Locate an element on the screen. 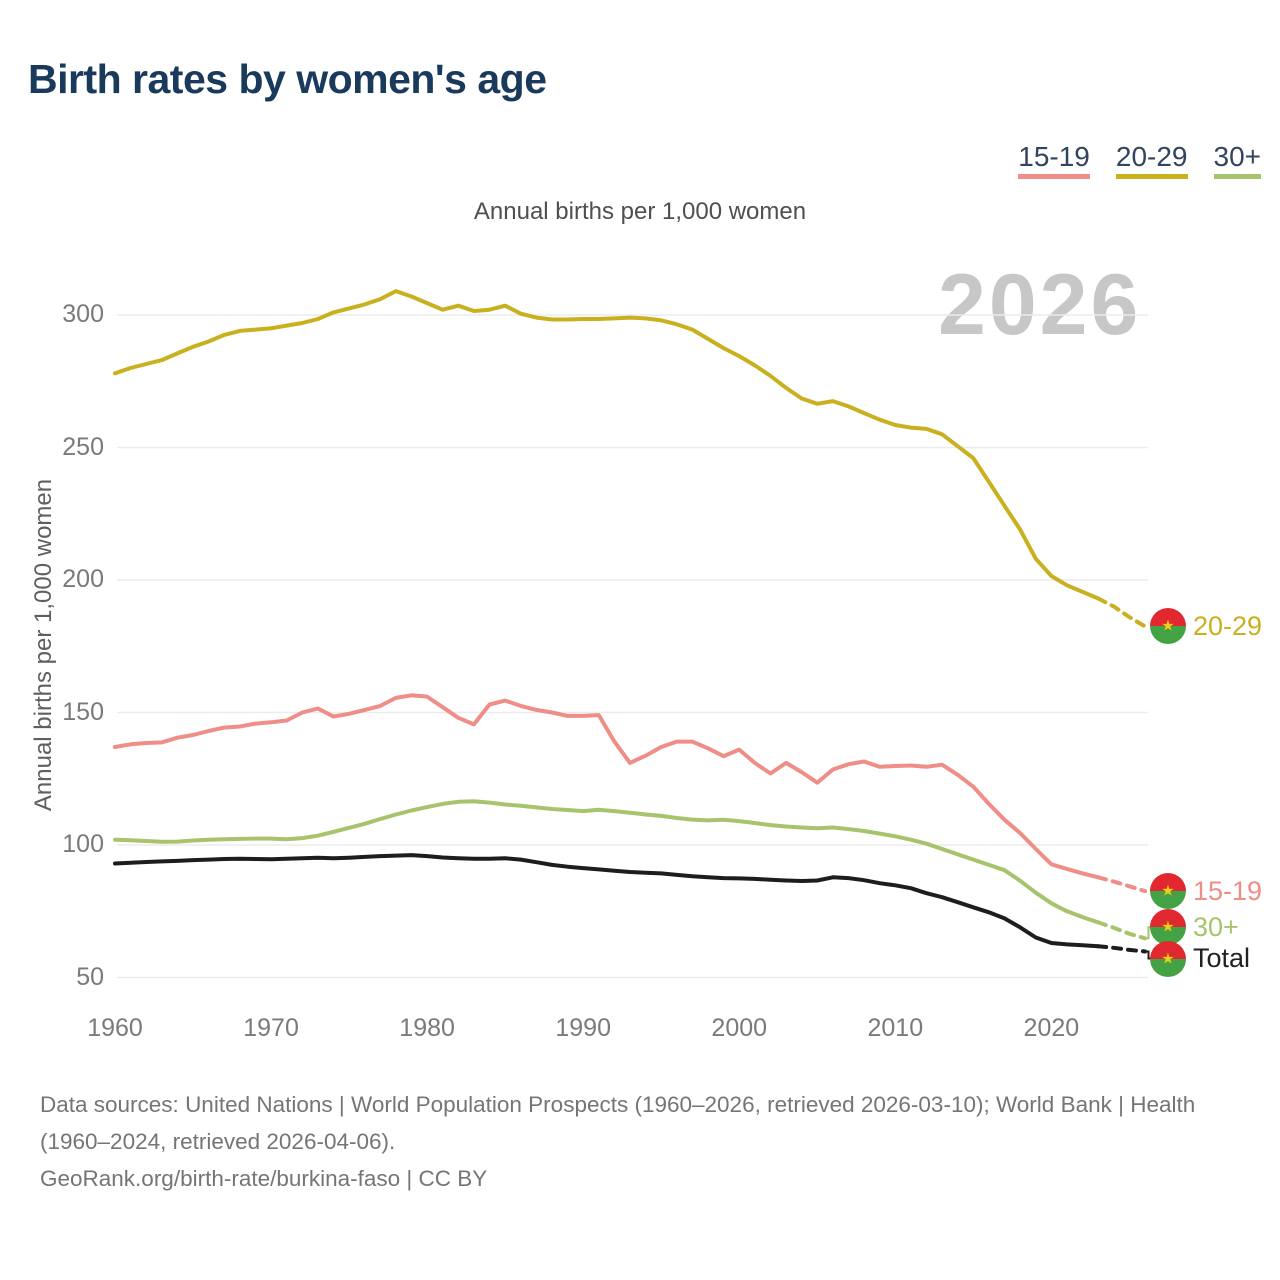 This screenshot has height=1280, width=1280. series-end-label-text: 20-29 is located at coordinates (1228, 625).